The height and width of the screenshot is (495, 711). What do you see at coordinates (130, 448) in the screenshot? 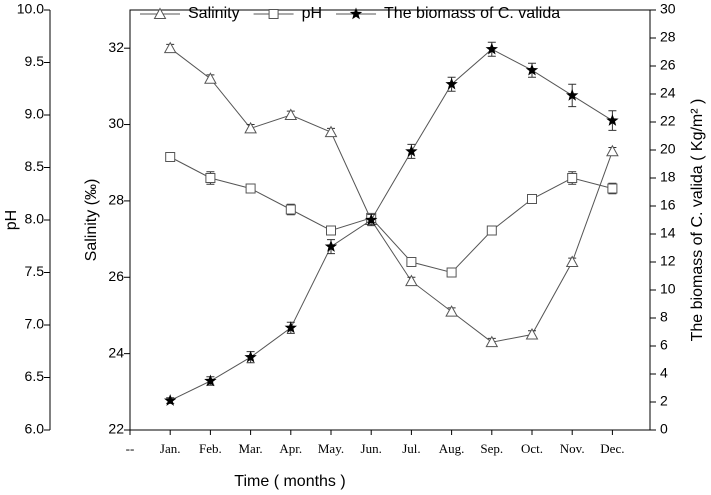
I see `x-tick-label: --` at bounding box center [130, 448].